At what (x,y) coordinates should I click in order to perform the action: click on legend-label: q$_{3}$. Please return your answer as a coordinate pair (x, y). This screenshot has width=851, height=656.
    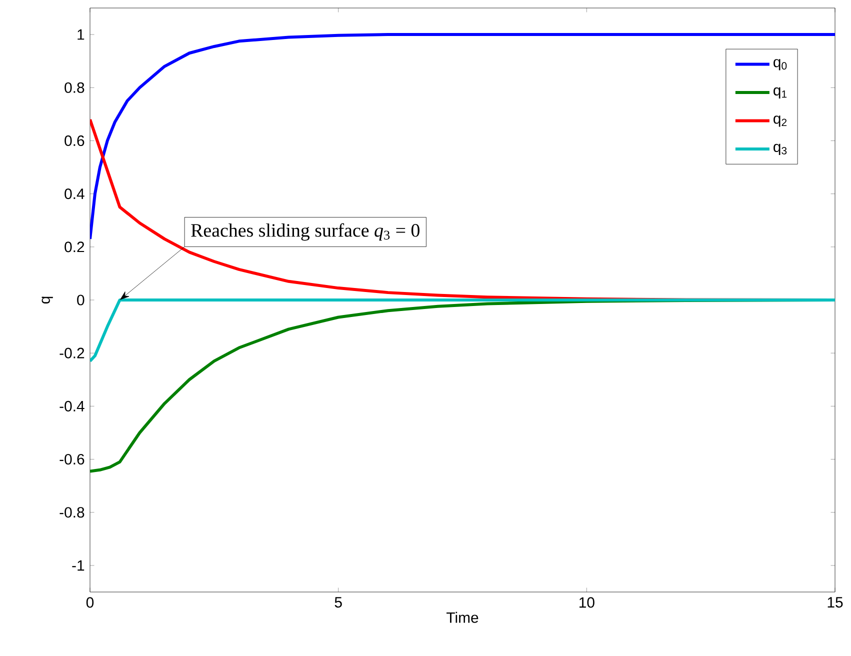
    Looking at the image, I should click on (780, 150).